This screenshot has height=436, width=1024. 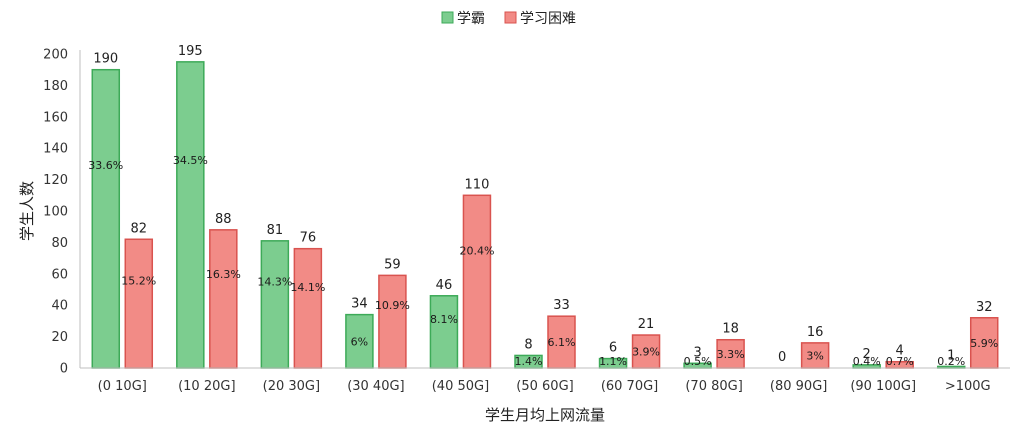 I want to click on bar-group: 46 8.1% 110 20.4%, so click(x=461, y=273).